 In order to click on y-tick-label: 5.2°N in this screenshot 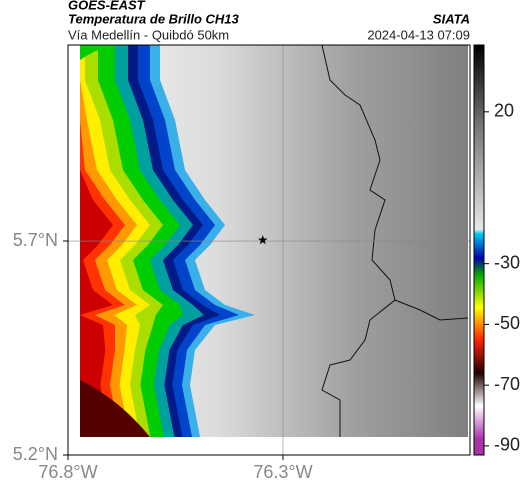, I will do `click(35, 454)`.